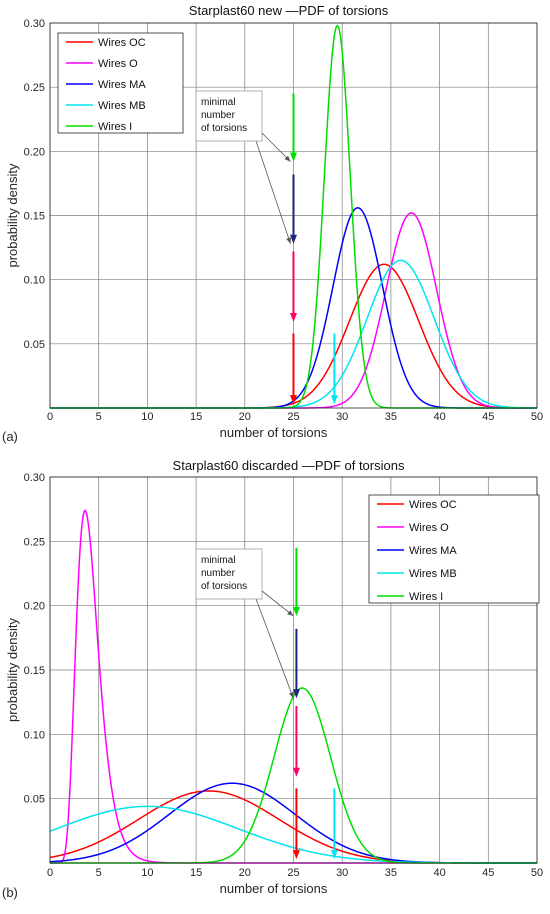  What do you see at coordinates (10, 436) in the screenshot?
I see `panel-label: (a)` at bounding box center [10, 436].